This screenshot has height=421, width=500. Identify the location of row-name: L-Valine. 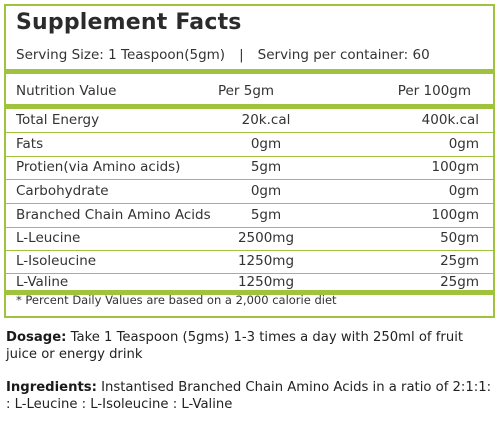
(42, 282).